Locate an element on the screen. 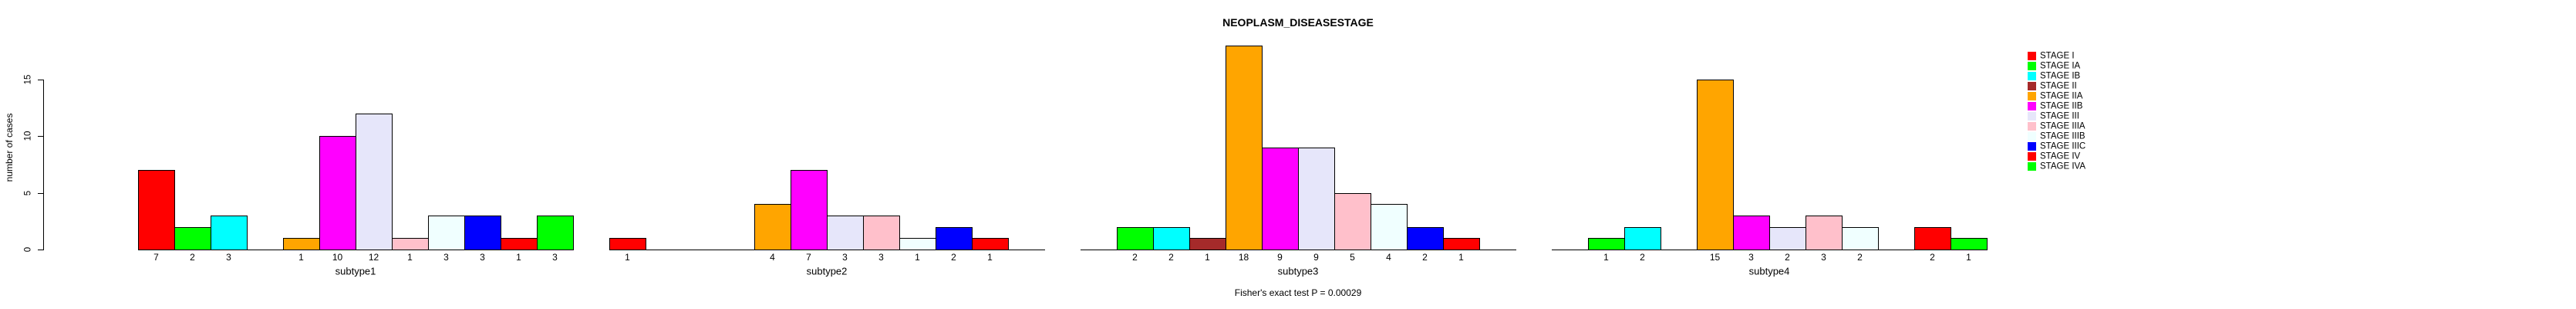 The image size is (2576, 309). y-axis-line is located at coordinates (43, 165).